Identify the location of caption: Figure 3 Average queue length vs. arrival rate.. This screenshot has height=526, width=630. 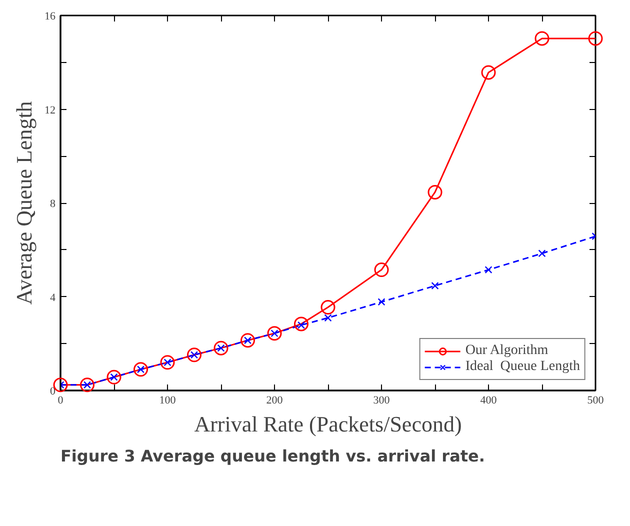
(272, 456).